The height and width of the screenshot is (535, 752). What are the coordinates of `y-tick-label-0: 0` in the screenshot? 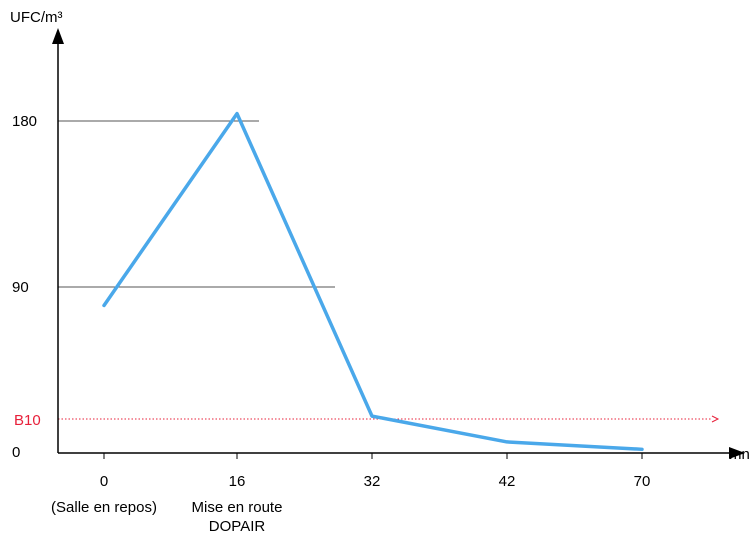 It's located at (16, 452).